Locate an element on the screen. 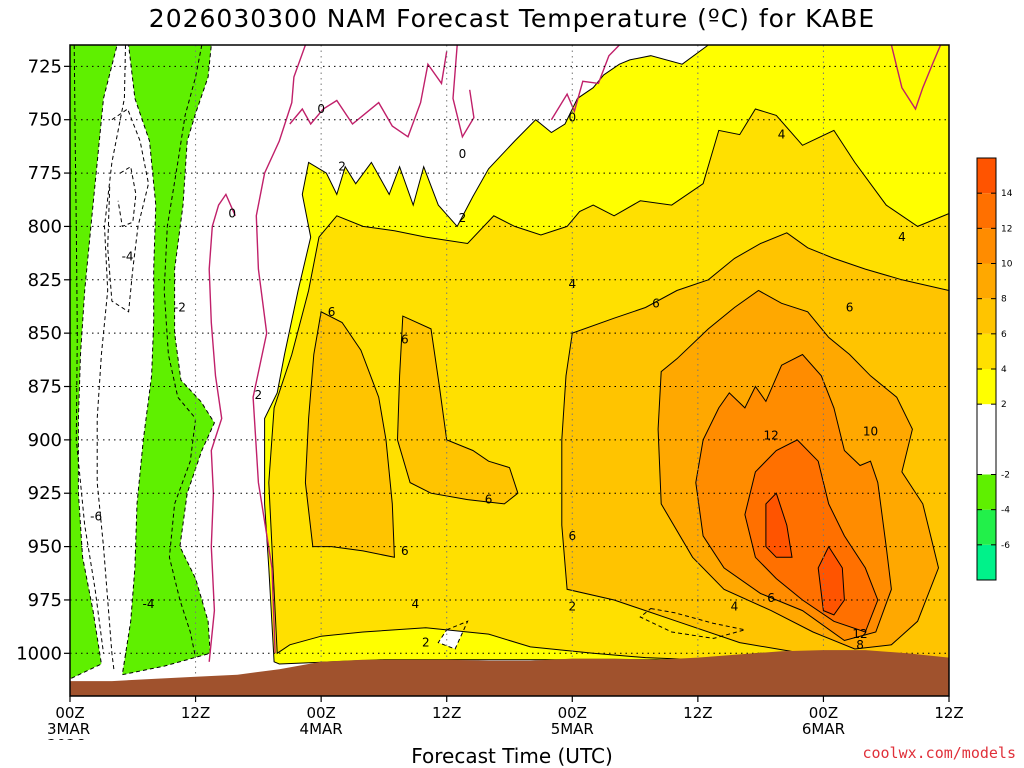 The width and height of the screenshot is (1024, 768). x-tick-label-0-0: 00Z is located at coordinates (69, 713).